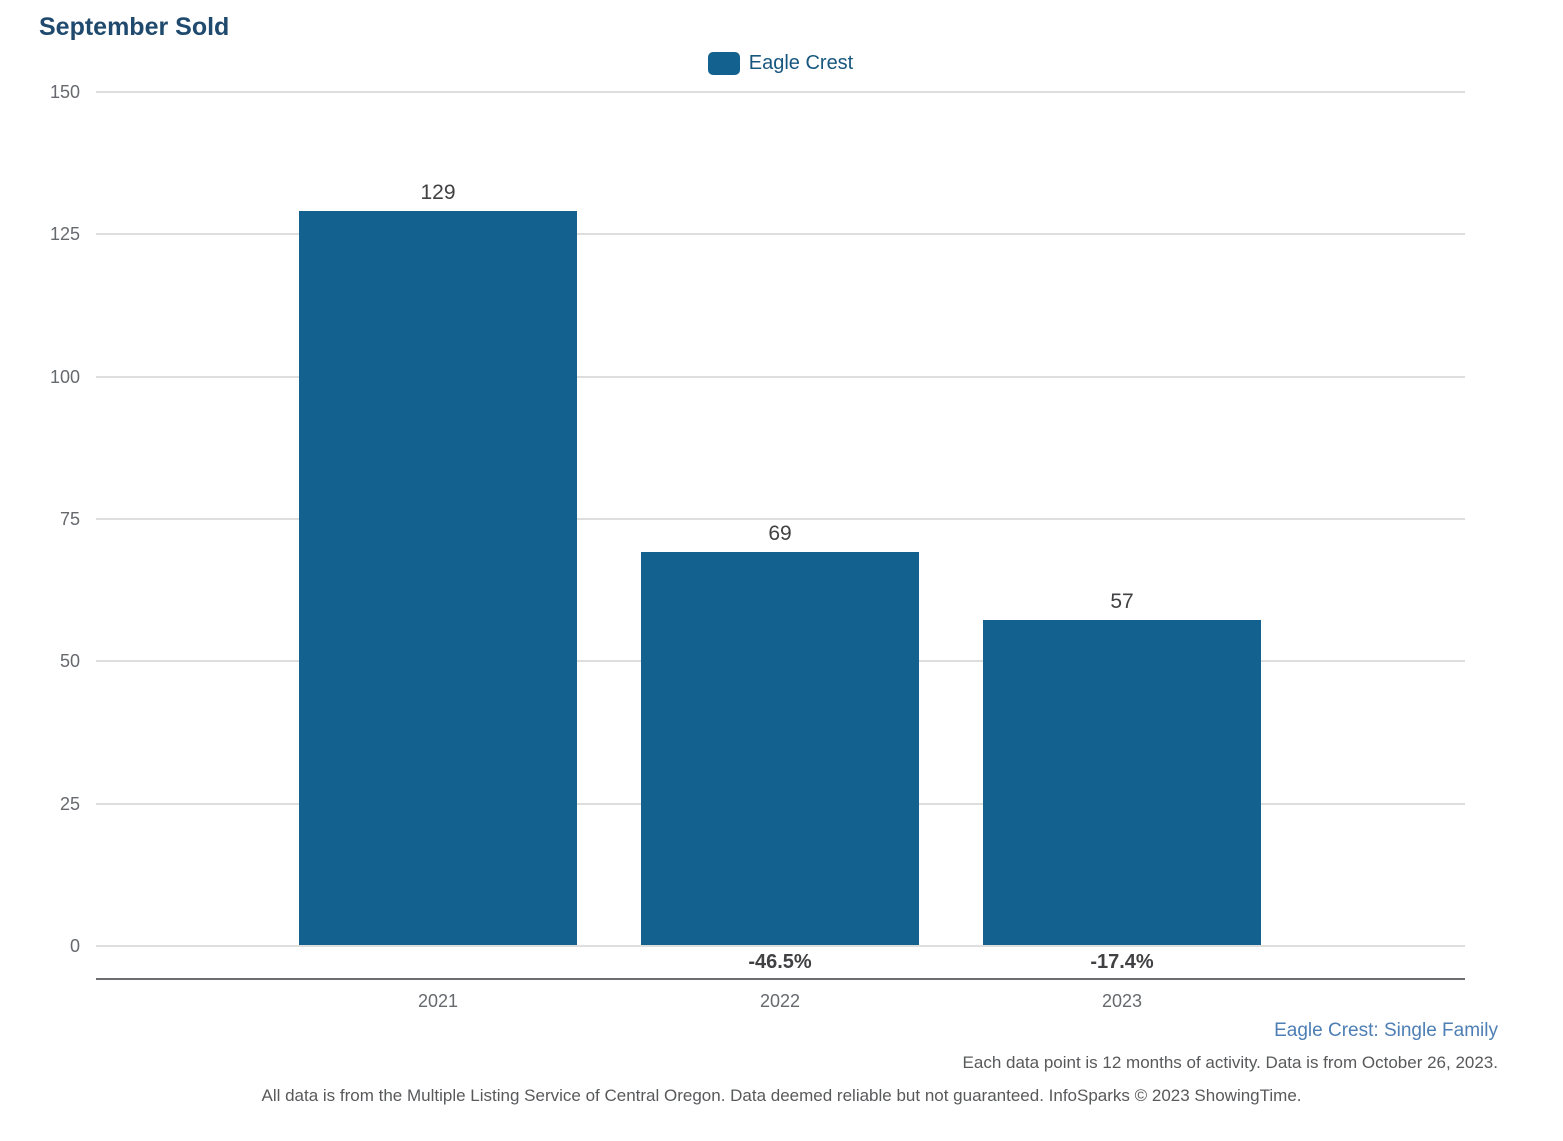 The width and height of the screenshot is (1563, 1141). I want to click on x-axis-tick-label: 2023, so click(1122, 1001).